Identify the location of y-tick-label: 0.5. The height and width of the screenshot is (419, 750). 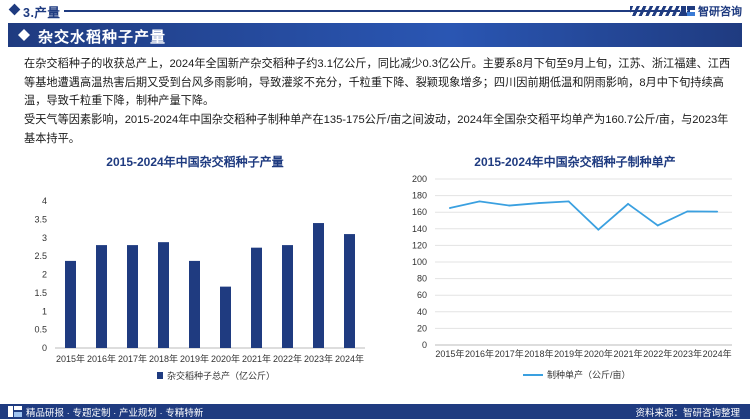
(40, 330).